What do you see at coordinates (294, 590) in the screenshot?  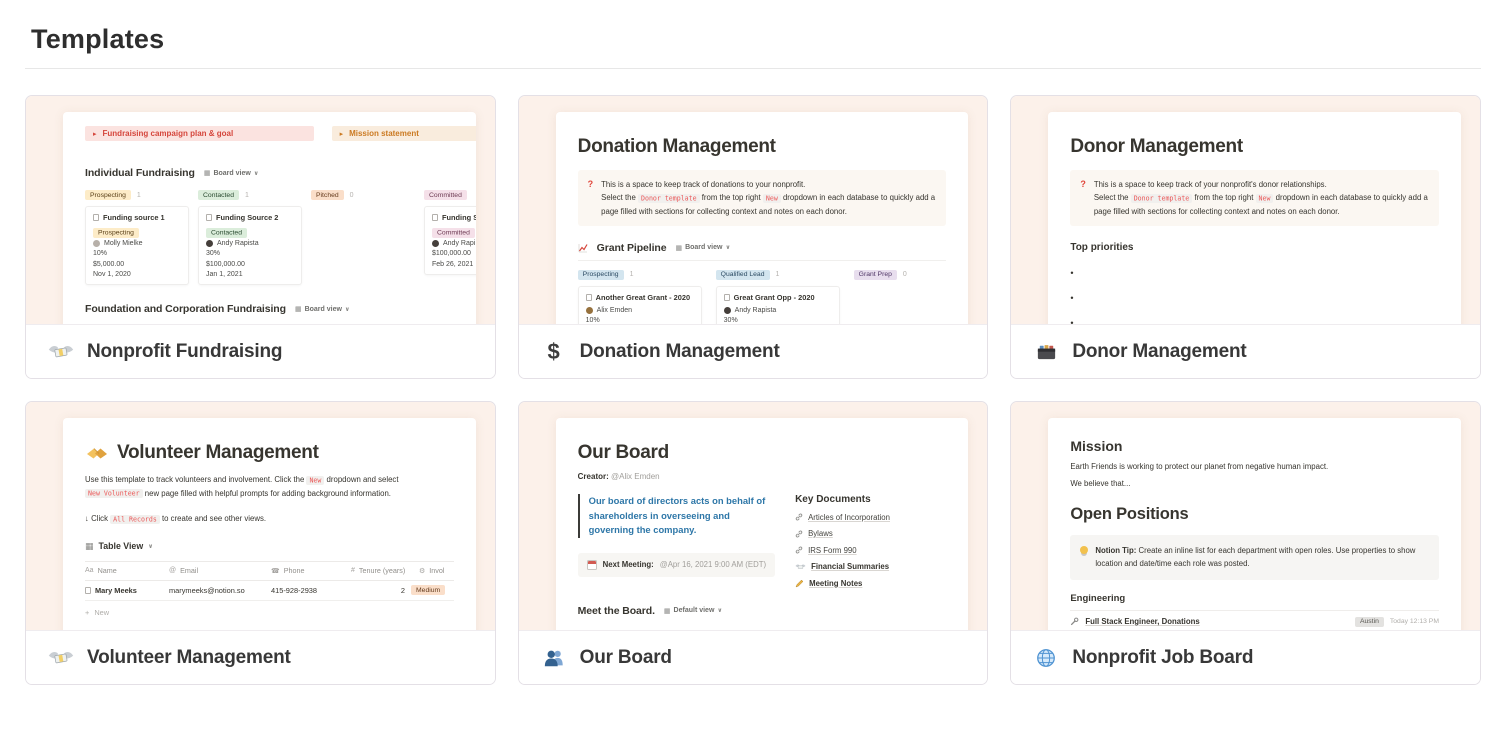 I see `cell-phone: 415-928-2938` at bounding box center [294, 590].